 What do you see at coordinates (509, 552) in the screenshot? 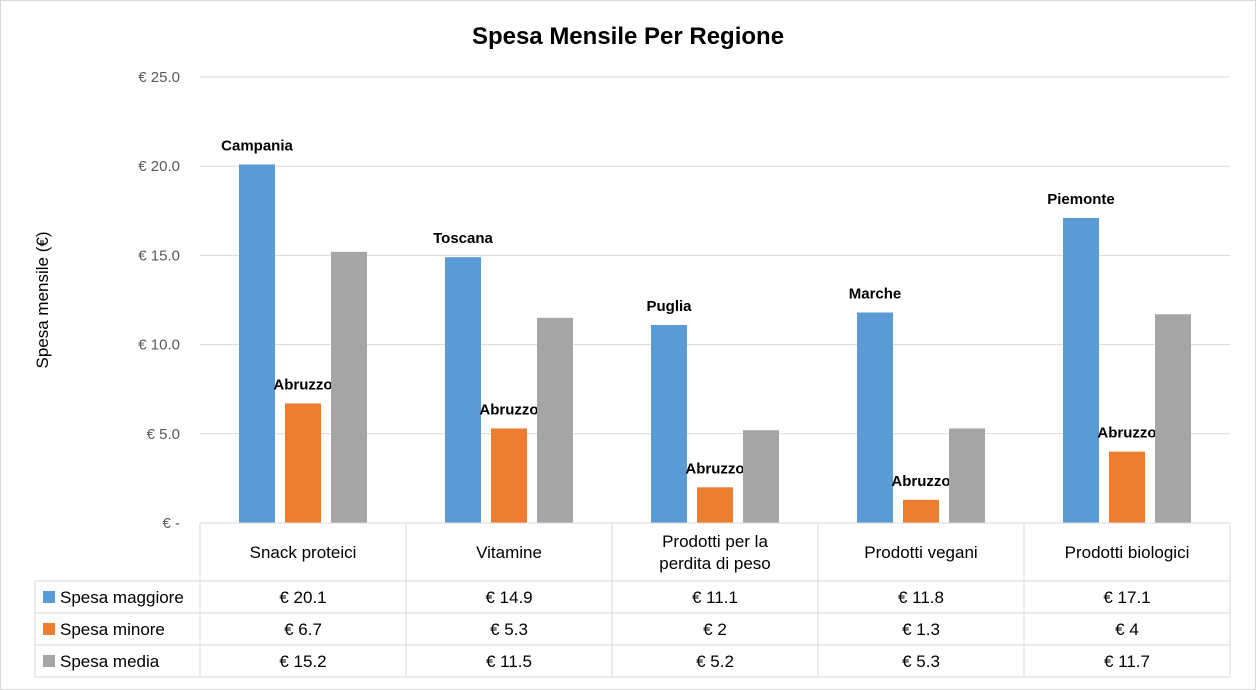
I see `x-tick-label: Vitamine` at bounding box center [509, 552].